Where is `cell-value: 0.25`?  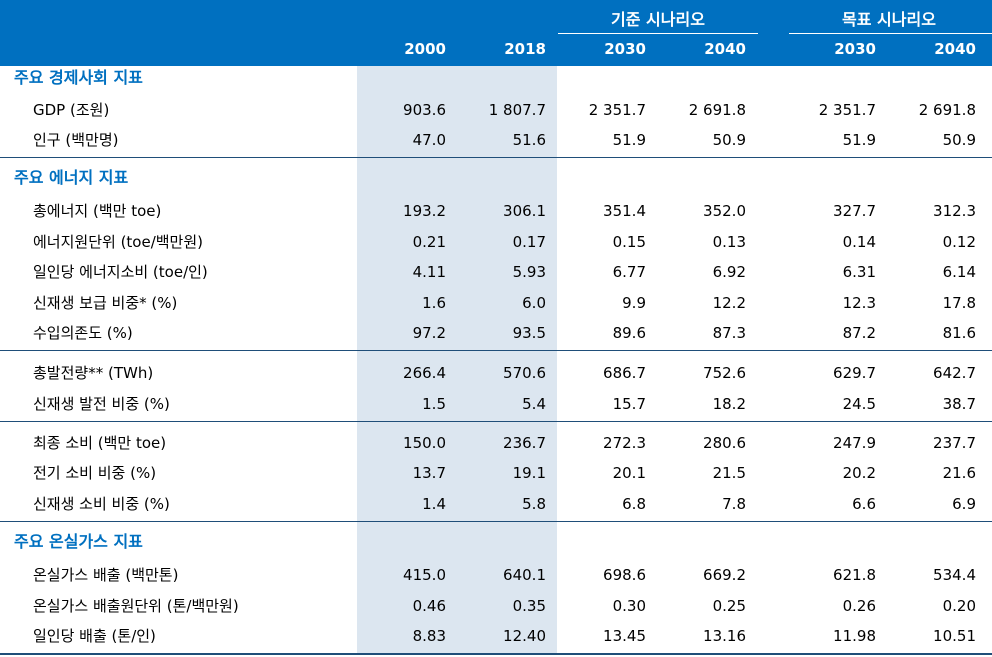 cell-value: 0.25 is located at coordinates (729, 606).